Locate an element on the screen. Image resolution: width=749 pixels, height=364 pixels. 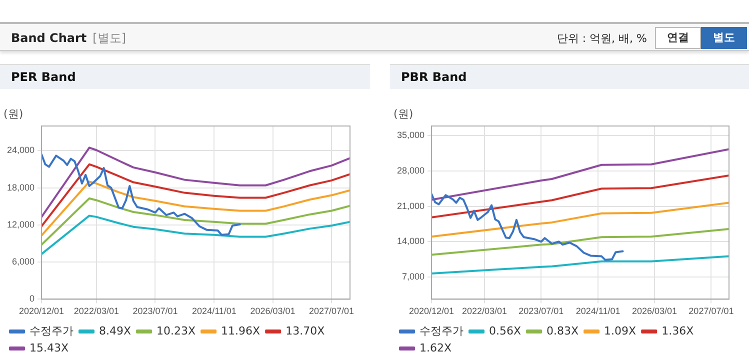
legend-label: 0.56X is located at coordinates (505, 331).